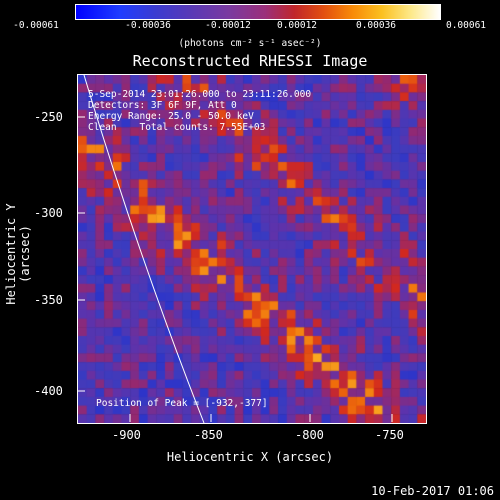 The image size is (500, 500). What do you see at coordinates (36, 25) in the screenshot?
I see `colorbar-tick: -0.00061` at bounding box center [36, 25].